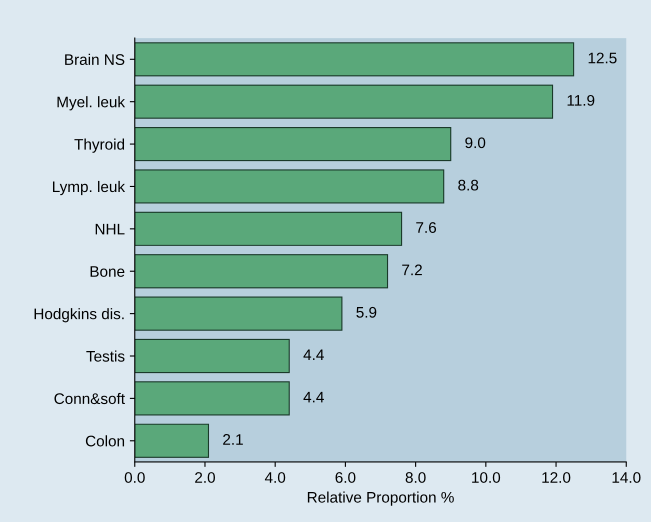  Describe the element at coordinates (89, 398) in the screenshot. I see `y-tick-label: Conn&soft` at that location.